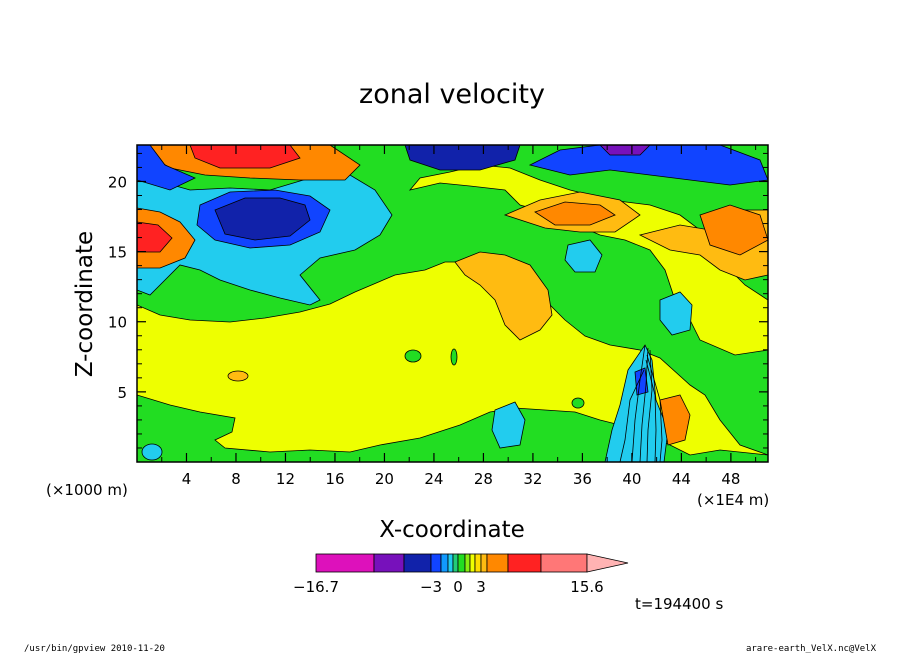  Describe the element at coordinates (236, 479) in the screenshot. I see `x-tick-label: 8` at that location.